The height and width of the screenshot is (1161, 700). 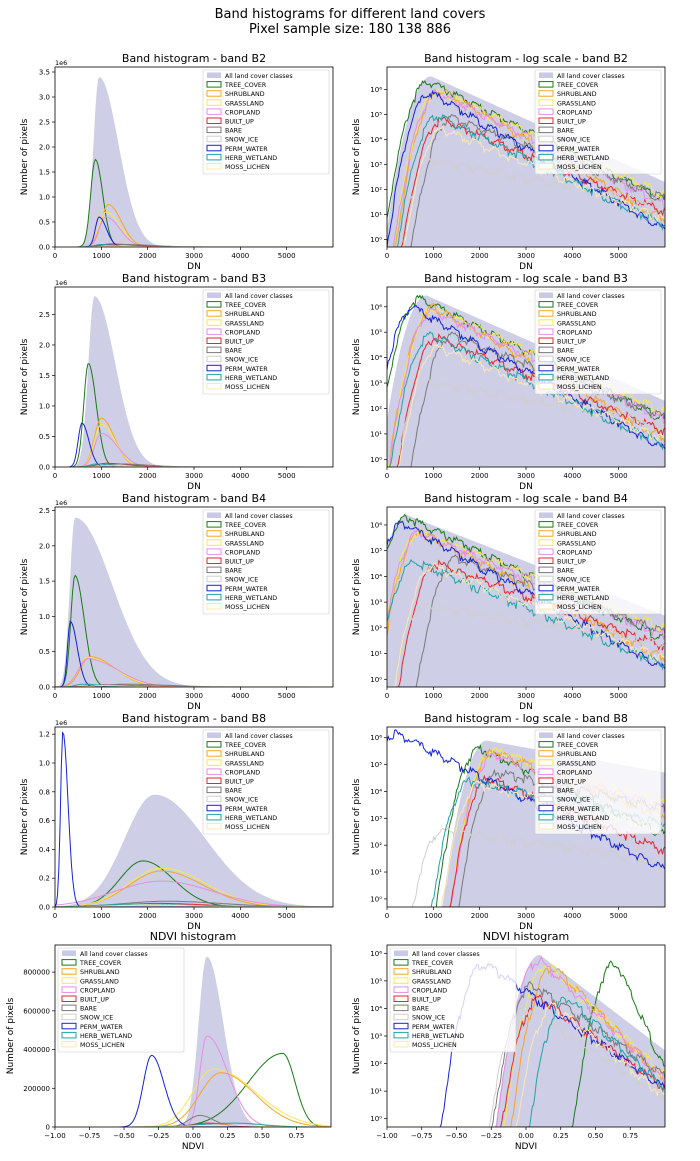 What do you see at coordinates (526, 399) in the screenshot?
I see `series-line-herb-wetland` at bounding box center [526, 399].